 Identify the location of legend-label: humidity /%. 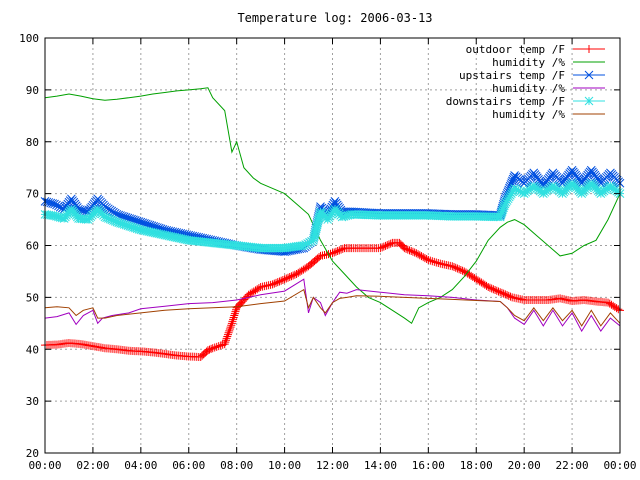
(528, 114).